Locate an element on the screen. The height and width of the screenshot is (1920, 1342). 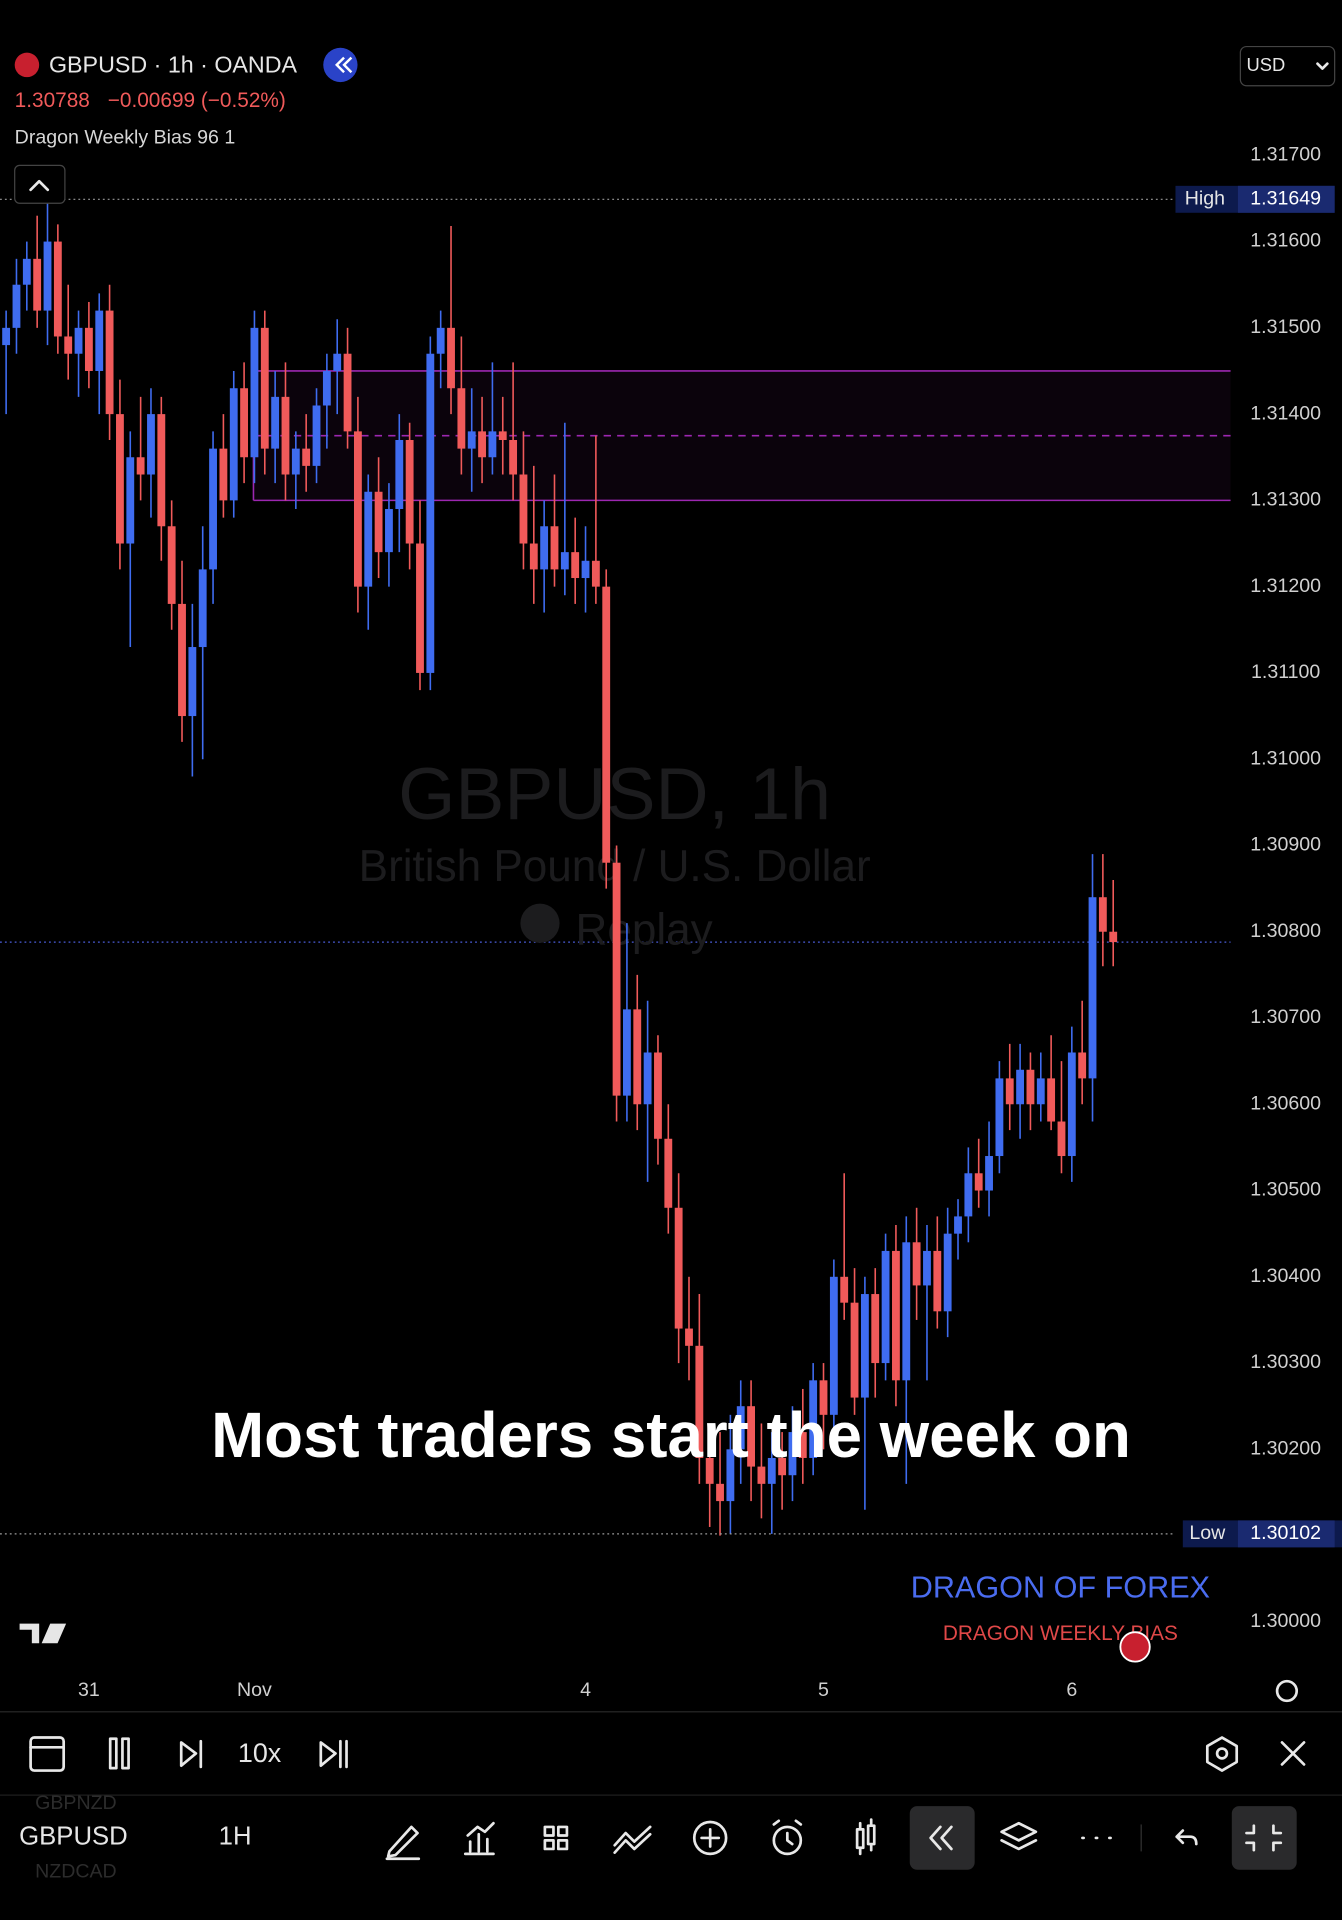
currency-select is located at coordinates (1287, 66).